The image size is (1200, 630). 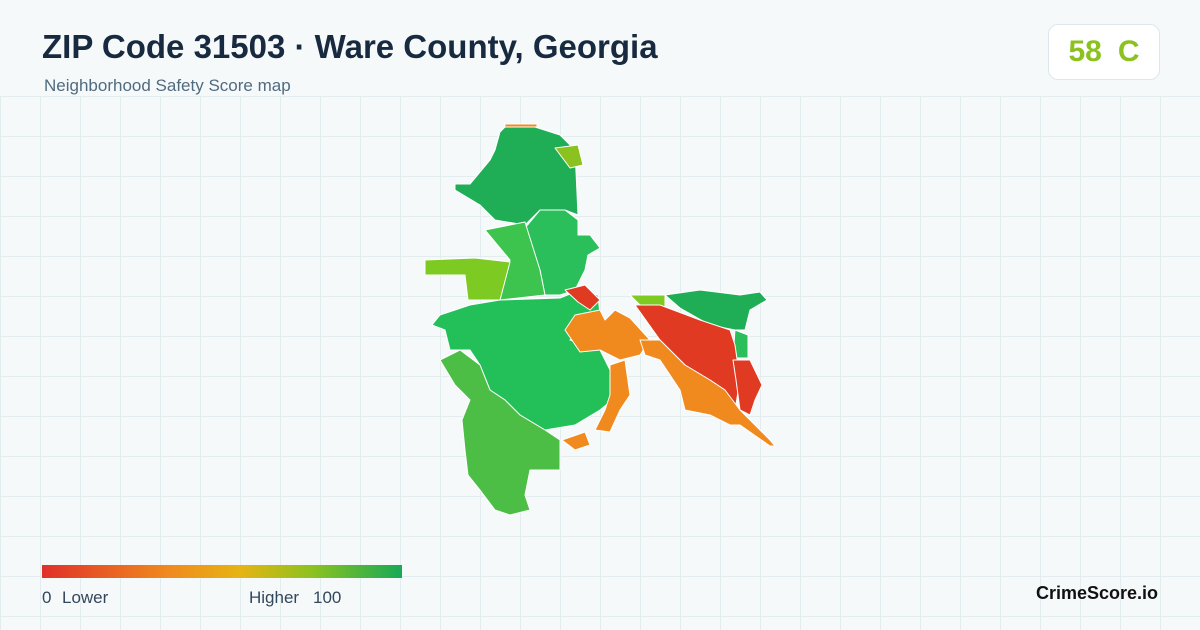 I want to click on score: 58, so click(x=1085, y=51).